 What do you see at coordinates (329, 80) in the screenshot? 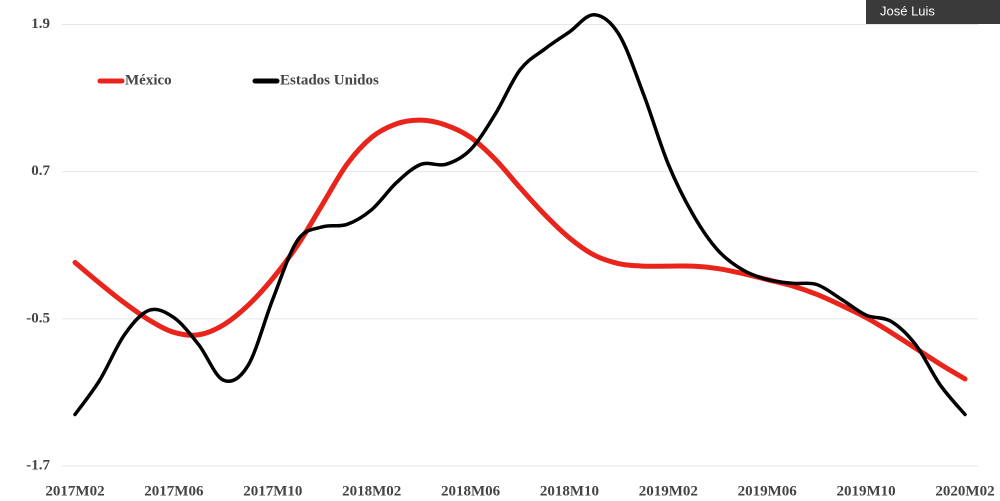
I see `legend-label: Estados Unidos` at bounding box center [329, 80].